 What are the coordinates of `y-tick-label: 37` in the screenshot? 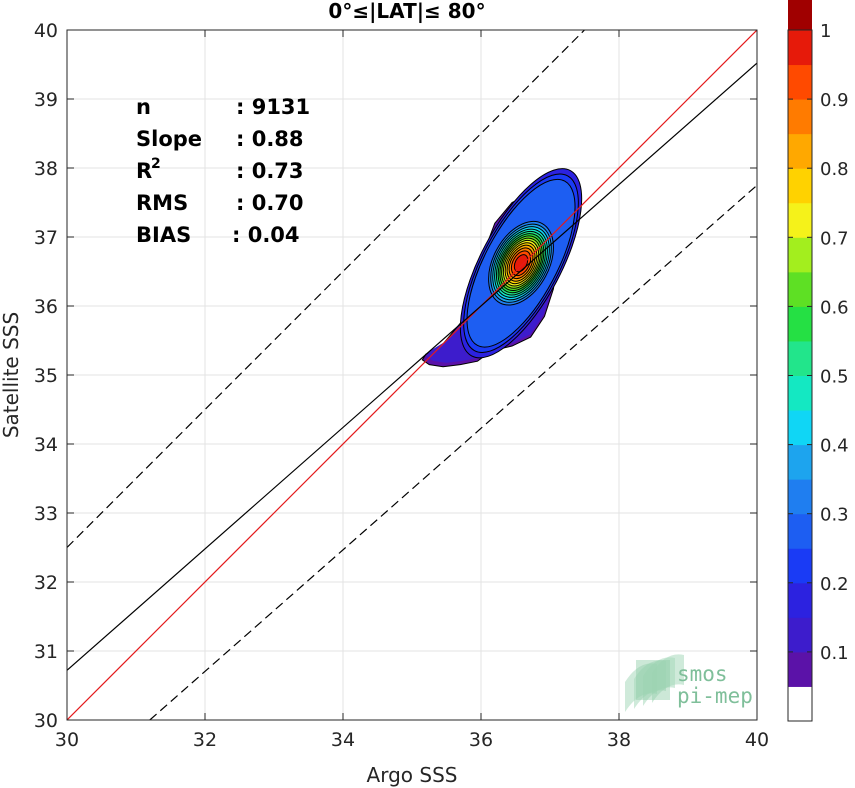 It's located at (46, 238).